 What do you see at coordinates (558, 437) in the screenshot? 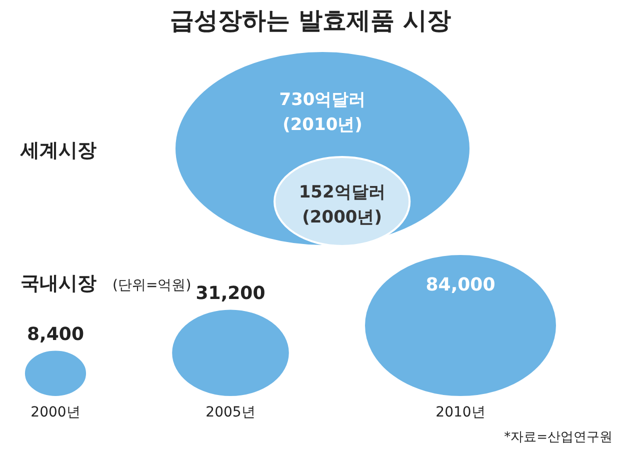
I see `text: *자료=산업연구원` at bounding box center [558, 437].